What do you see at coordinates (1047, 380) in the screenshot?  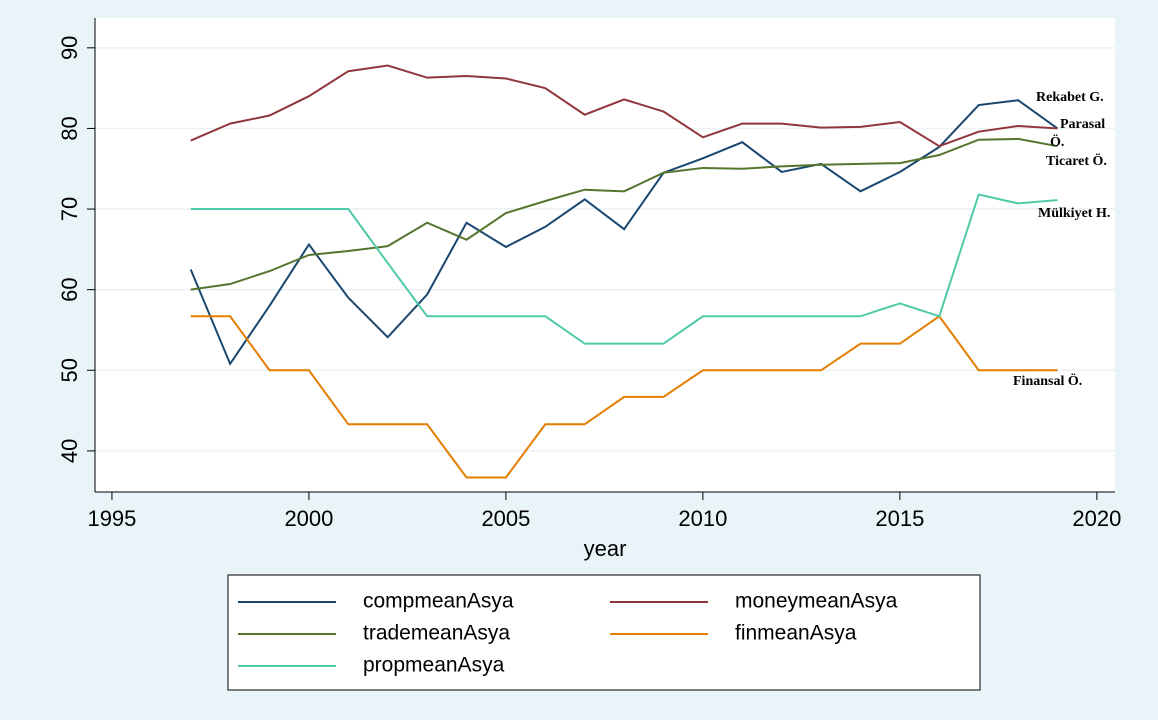 I see `annotation: Finansal Ö.` at bounding box center [1047, 380].